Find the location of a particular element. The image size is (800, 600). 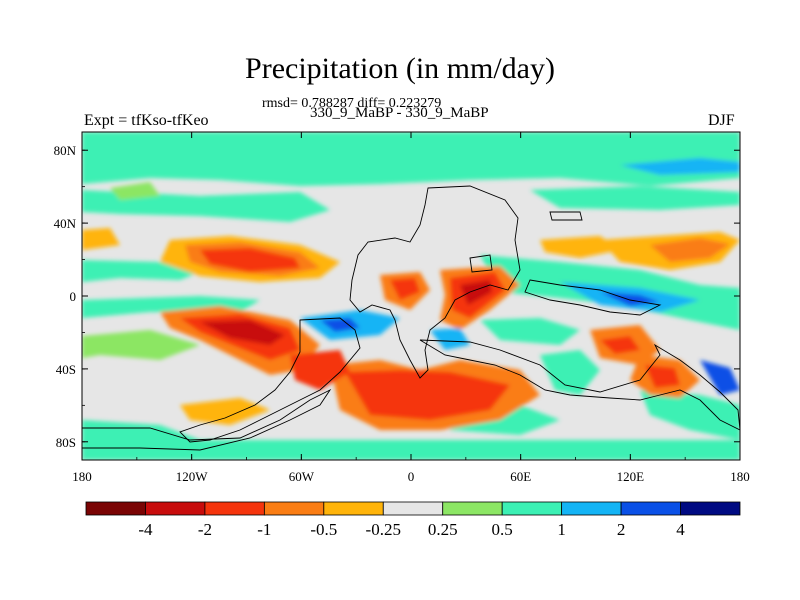

y-tick-label: 80S is located at coordinates (66, 442).